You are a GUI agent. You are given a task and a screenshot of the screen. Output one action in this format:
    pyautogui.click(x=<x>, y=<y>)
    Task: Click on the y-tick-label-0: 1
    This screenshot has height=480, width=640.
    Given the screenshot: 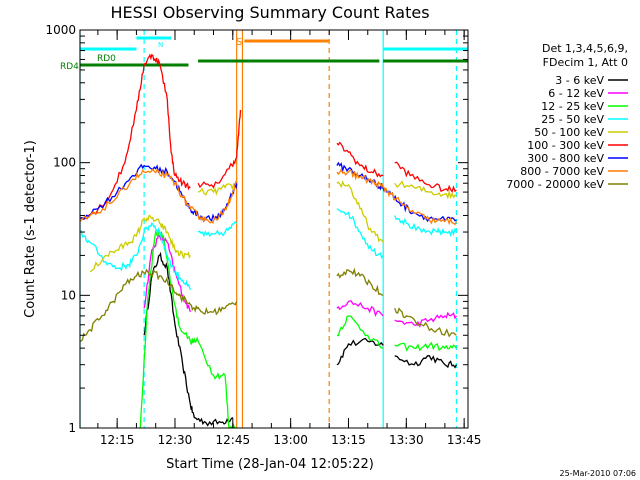 What is the action you would take?
    pyautogui.click(x=72, y=428)
    